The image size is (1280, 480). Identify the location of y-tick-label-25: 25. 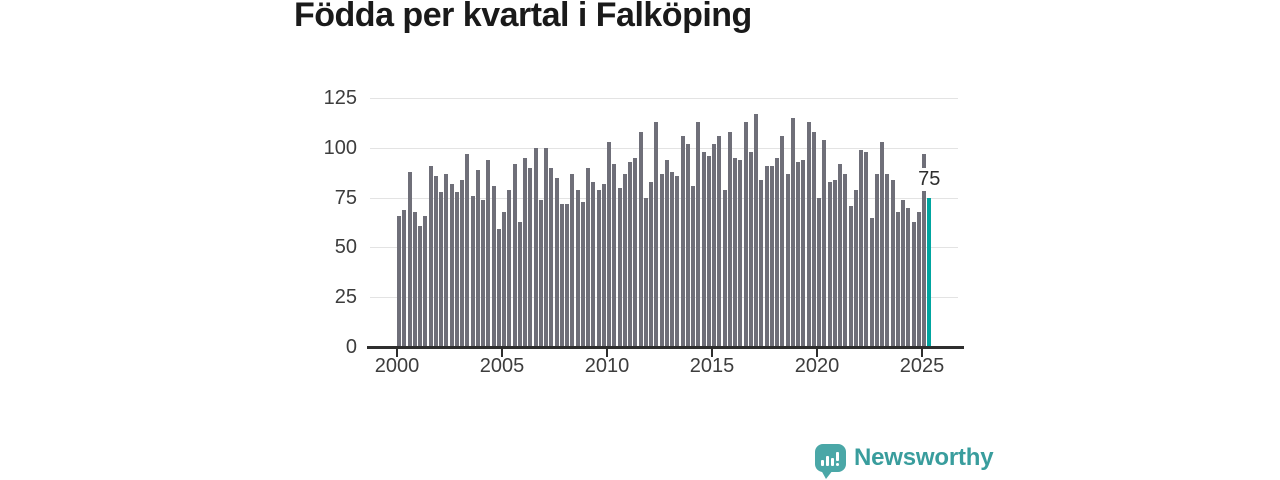
(345, 297).